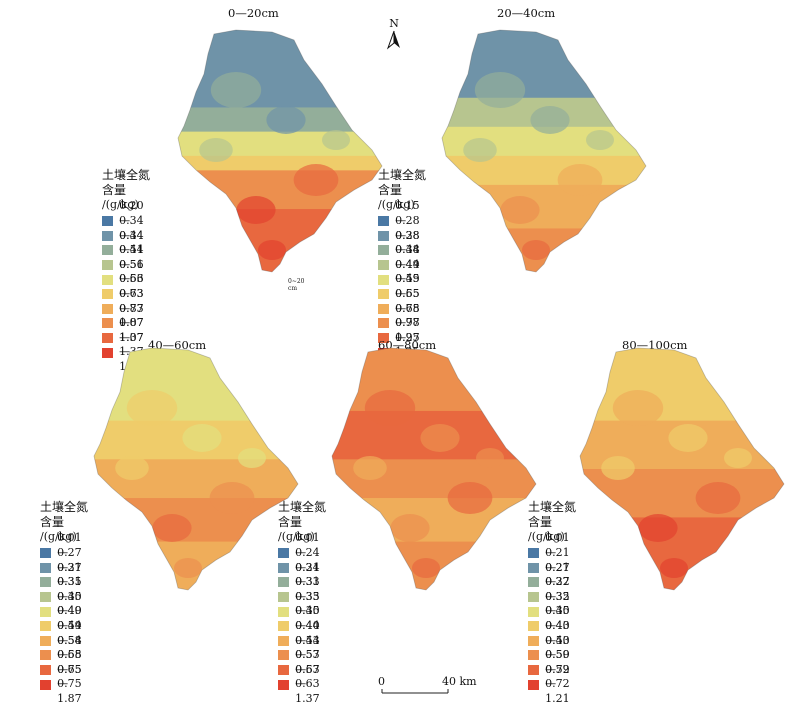  What do you see at coordinates (407, 278) in the screenshot?
I see `legend-label: 0.49—0.55` at bounding box center [407, 278].